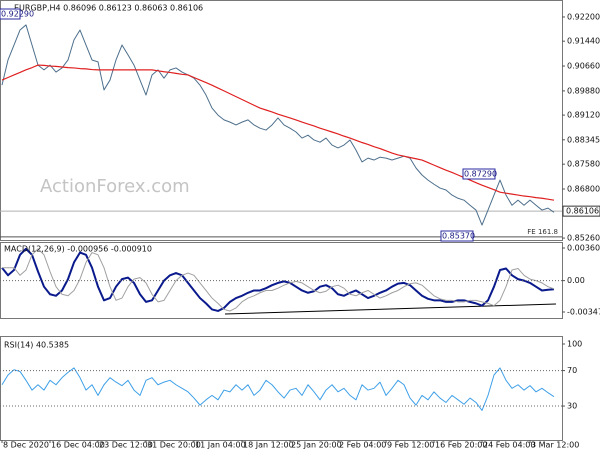 This screenshot has width=600, height=450. I want to click on current-price-label: 0.86106, so click(582, 211).